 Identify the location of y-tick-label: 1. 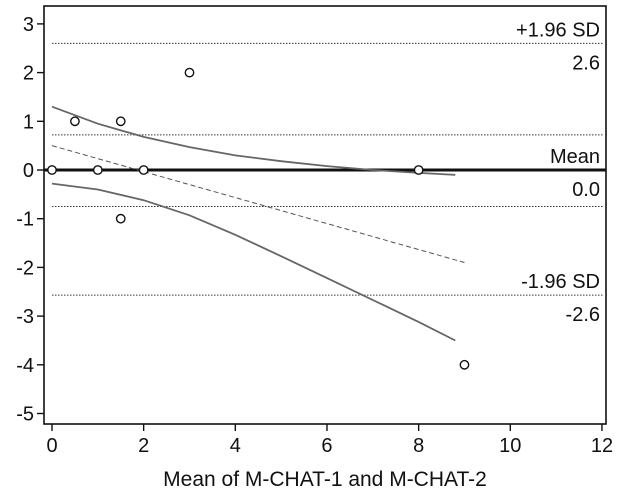
(28, 122).